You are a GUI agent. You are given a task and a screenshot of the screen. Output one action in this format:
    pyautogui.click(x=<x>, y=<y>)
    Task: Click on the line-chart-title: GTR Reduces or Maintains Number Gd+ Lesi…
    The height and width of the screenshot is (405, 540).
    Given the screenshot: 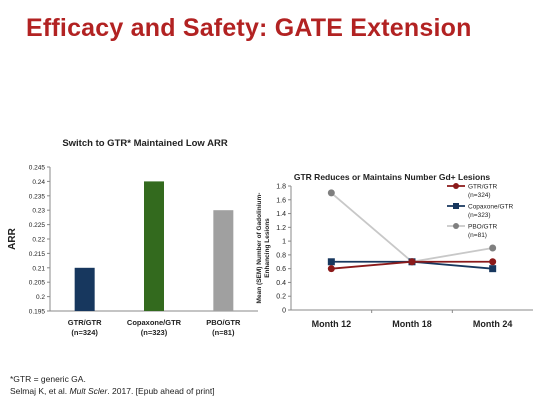 What is the action you would take?
    pyautogui.click(x=392, y=177)
    